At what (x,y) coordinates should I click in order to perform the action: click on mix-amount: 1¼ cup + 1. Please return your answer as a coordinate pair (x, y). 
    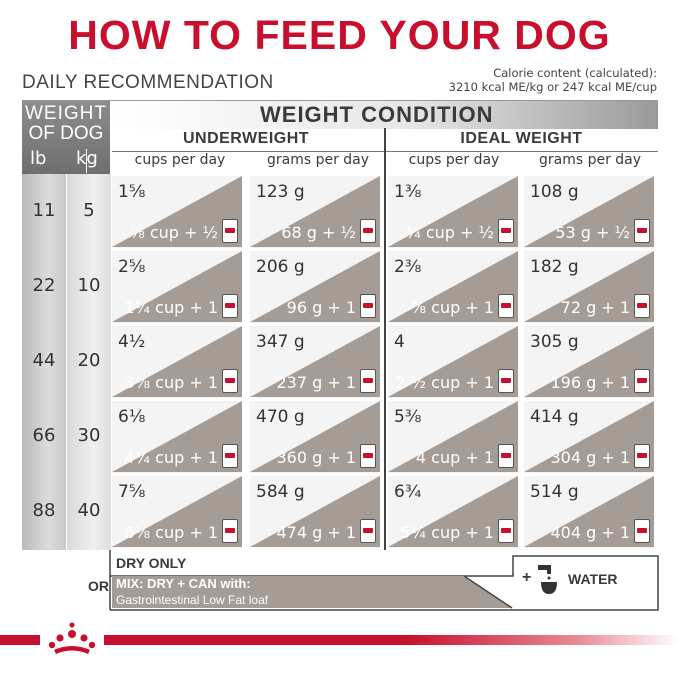
    Looking at the image, I should click on (171, 307).